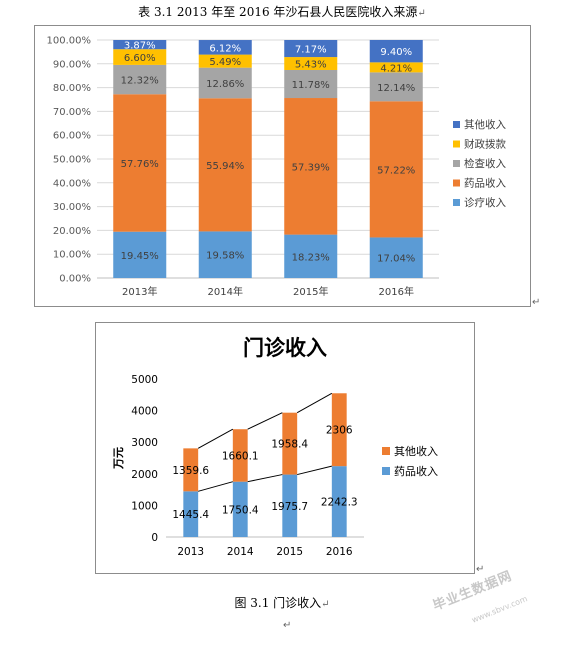 Image resolution: width=564 pixels, height=651 pixels. I want to click on data-label: 11.78%, so click(311, 85).